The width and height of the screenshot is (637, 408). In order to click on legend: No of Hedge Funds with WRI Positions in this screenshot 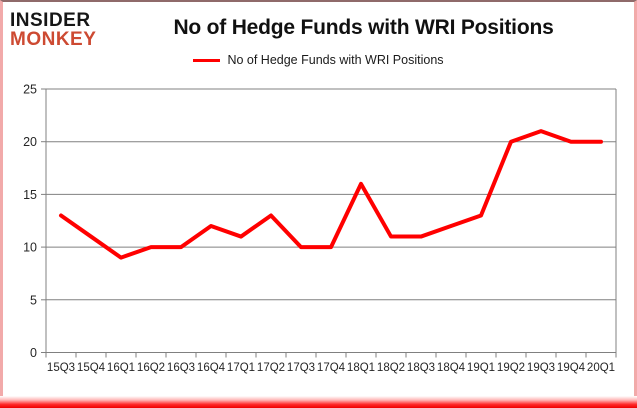, I will do `click(318, 60)`.